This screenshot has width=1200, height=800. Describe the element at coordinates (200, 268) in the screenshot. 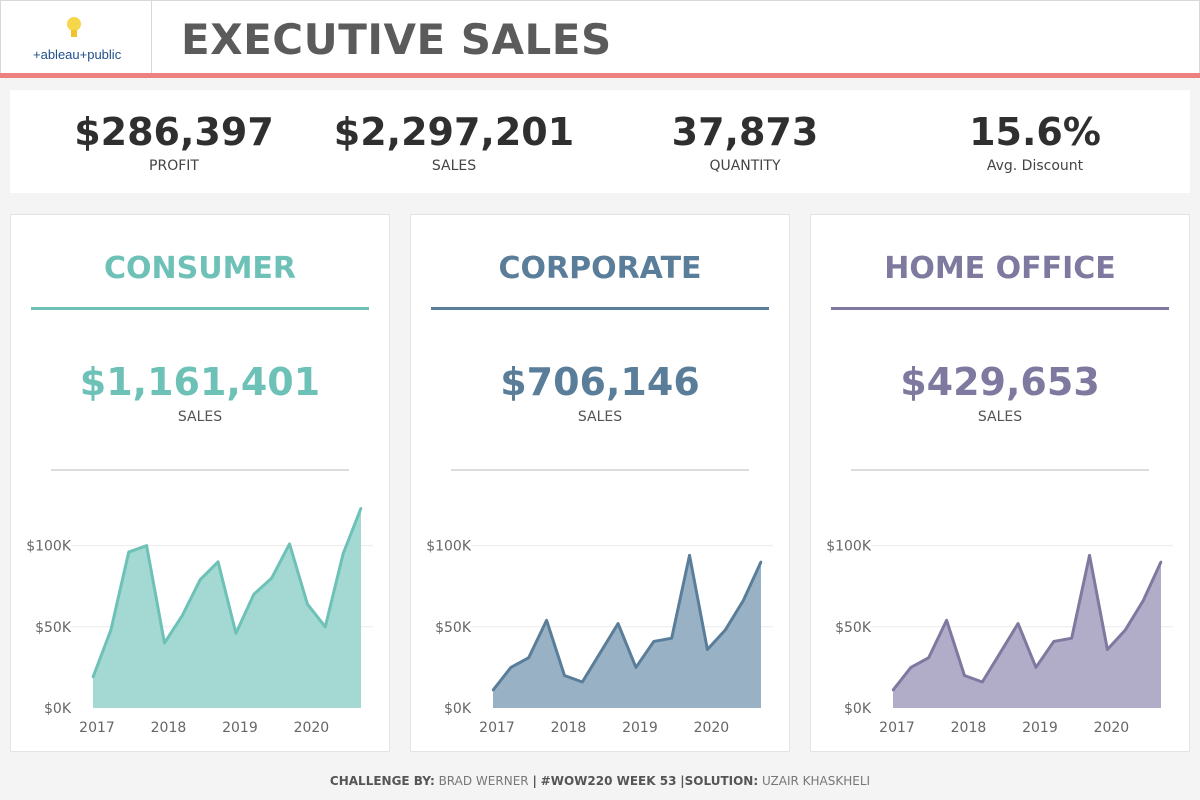

I see `segment-title: CONSUMER` at that location.